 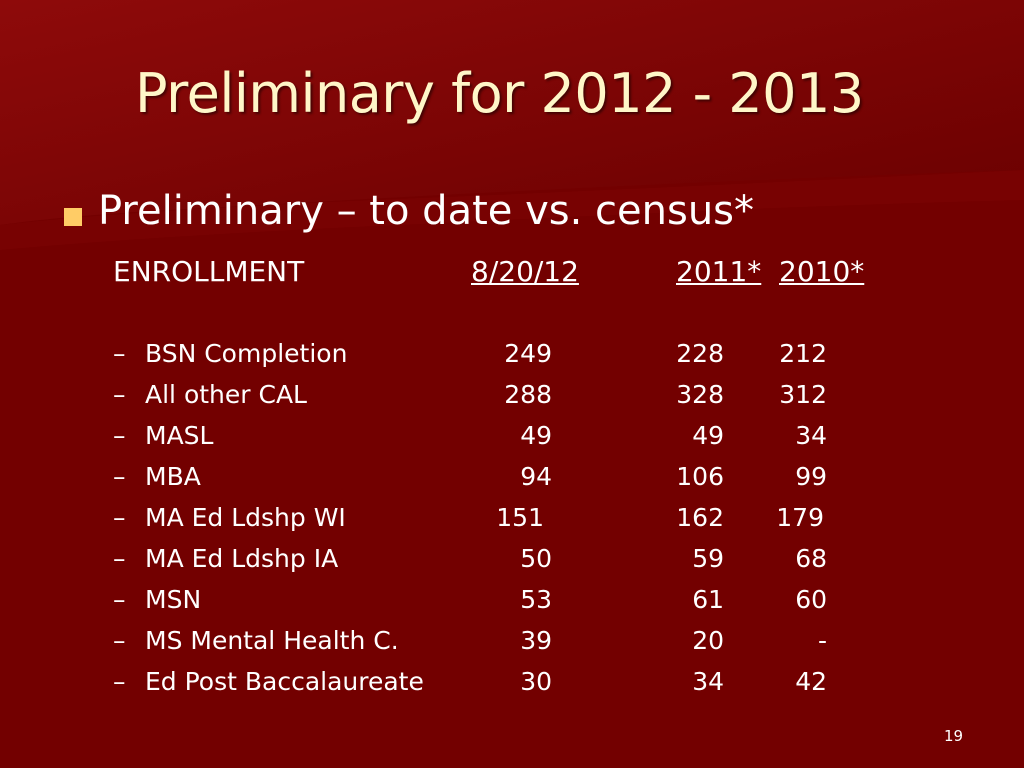 I want to click on value-8-20-12: 151, so click(x=520, y=517).